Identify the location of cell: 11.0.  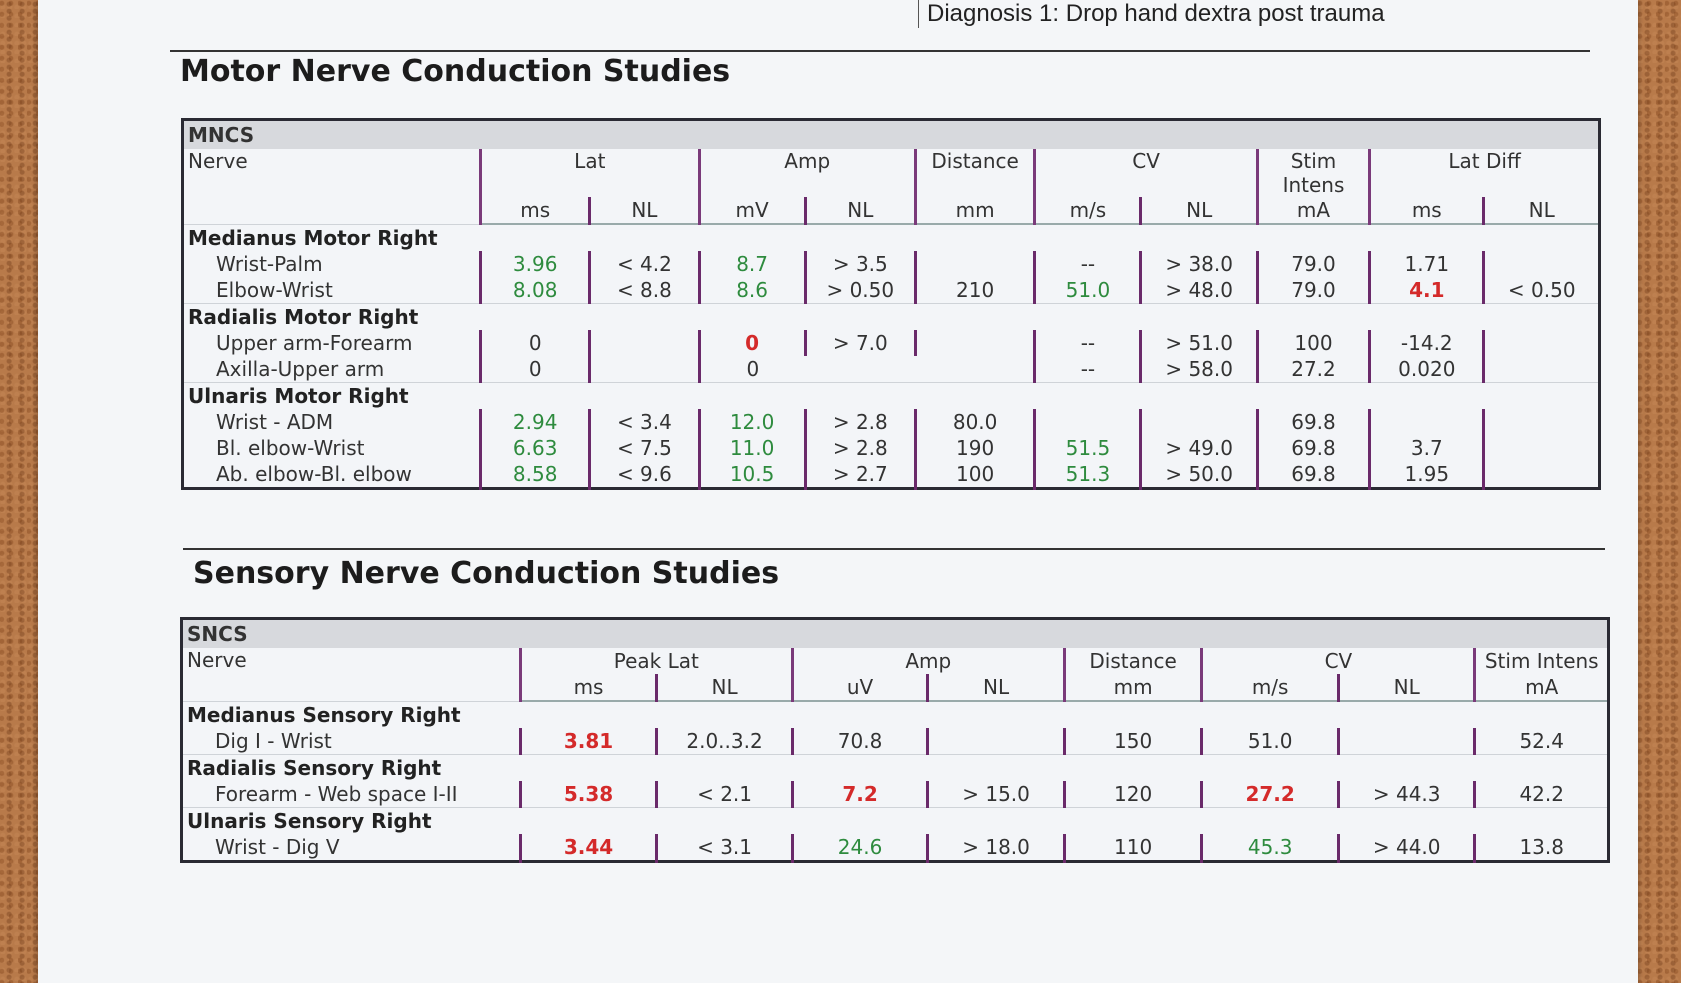
(751, 448).